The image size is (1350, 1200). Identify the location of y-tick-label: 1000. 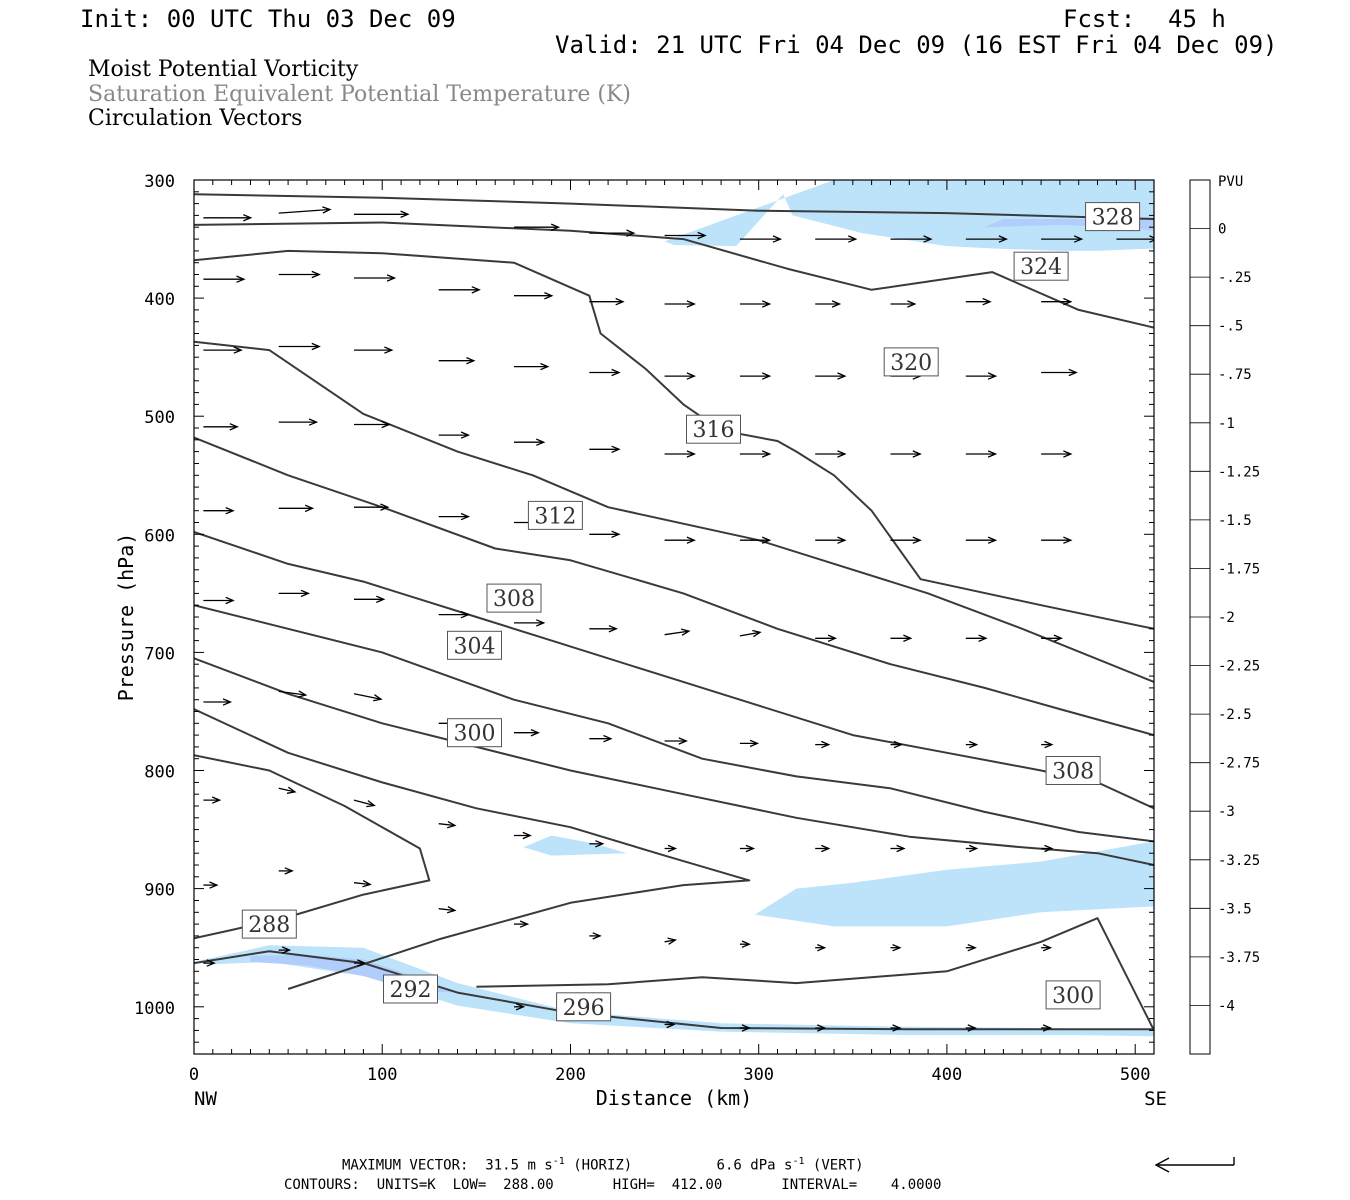
(154, 1009).